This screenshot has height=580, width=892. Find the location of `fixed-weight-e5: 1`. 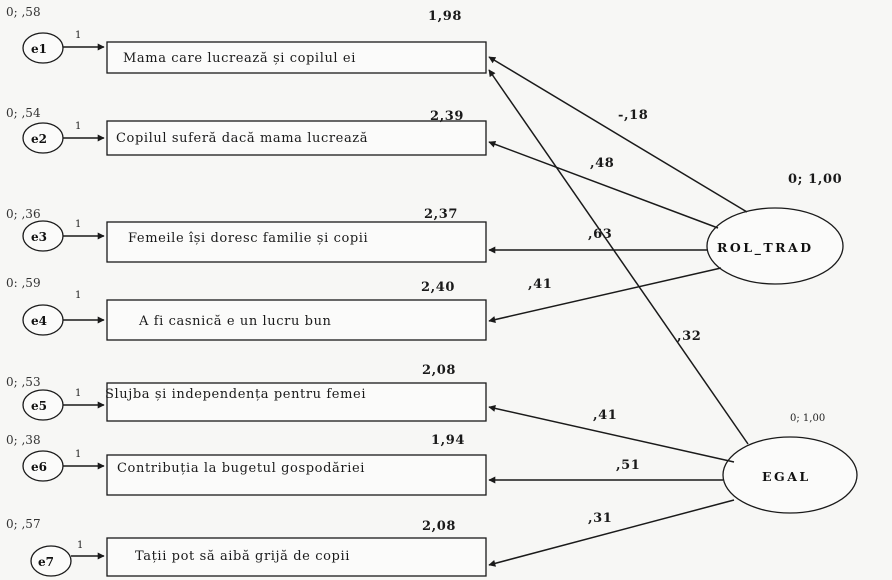

fixed-weight-e5: 1 is located at coordinates (78, 393).